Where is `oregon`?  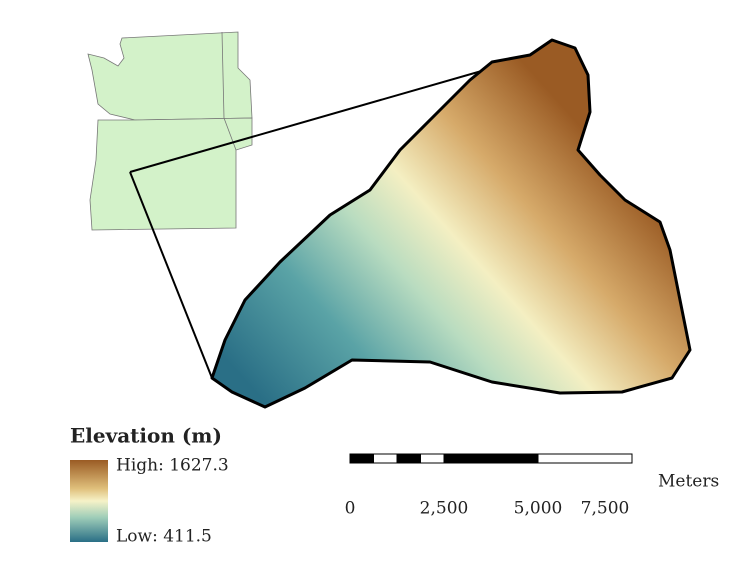 oregon is located at coordinates (171, 174).